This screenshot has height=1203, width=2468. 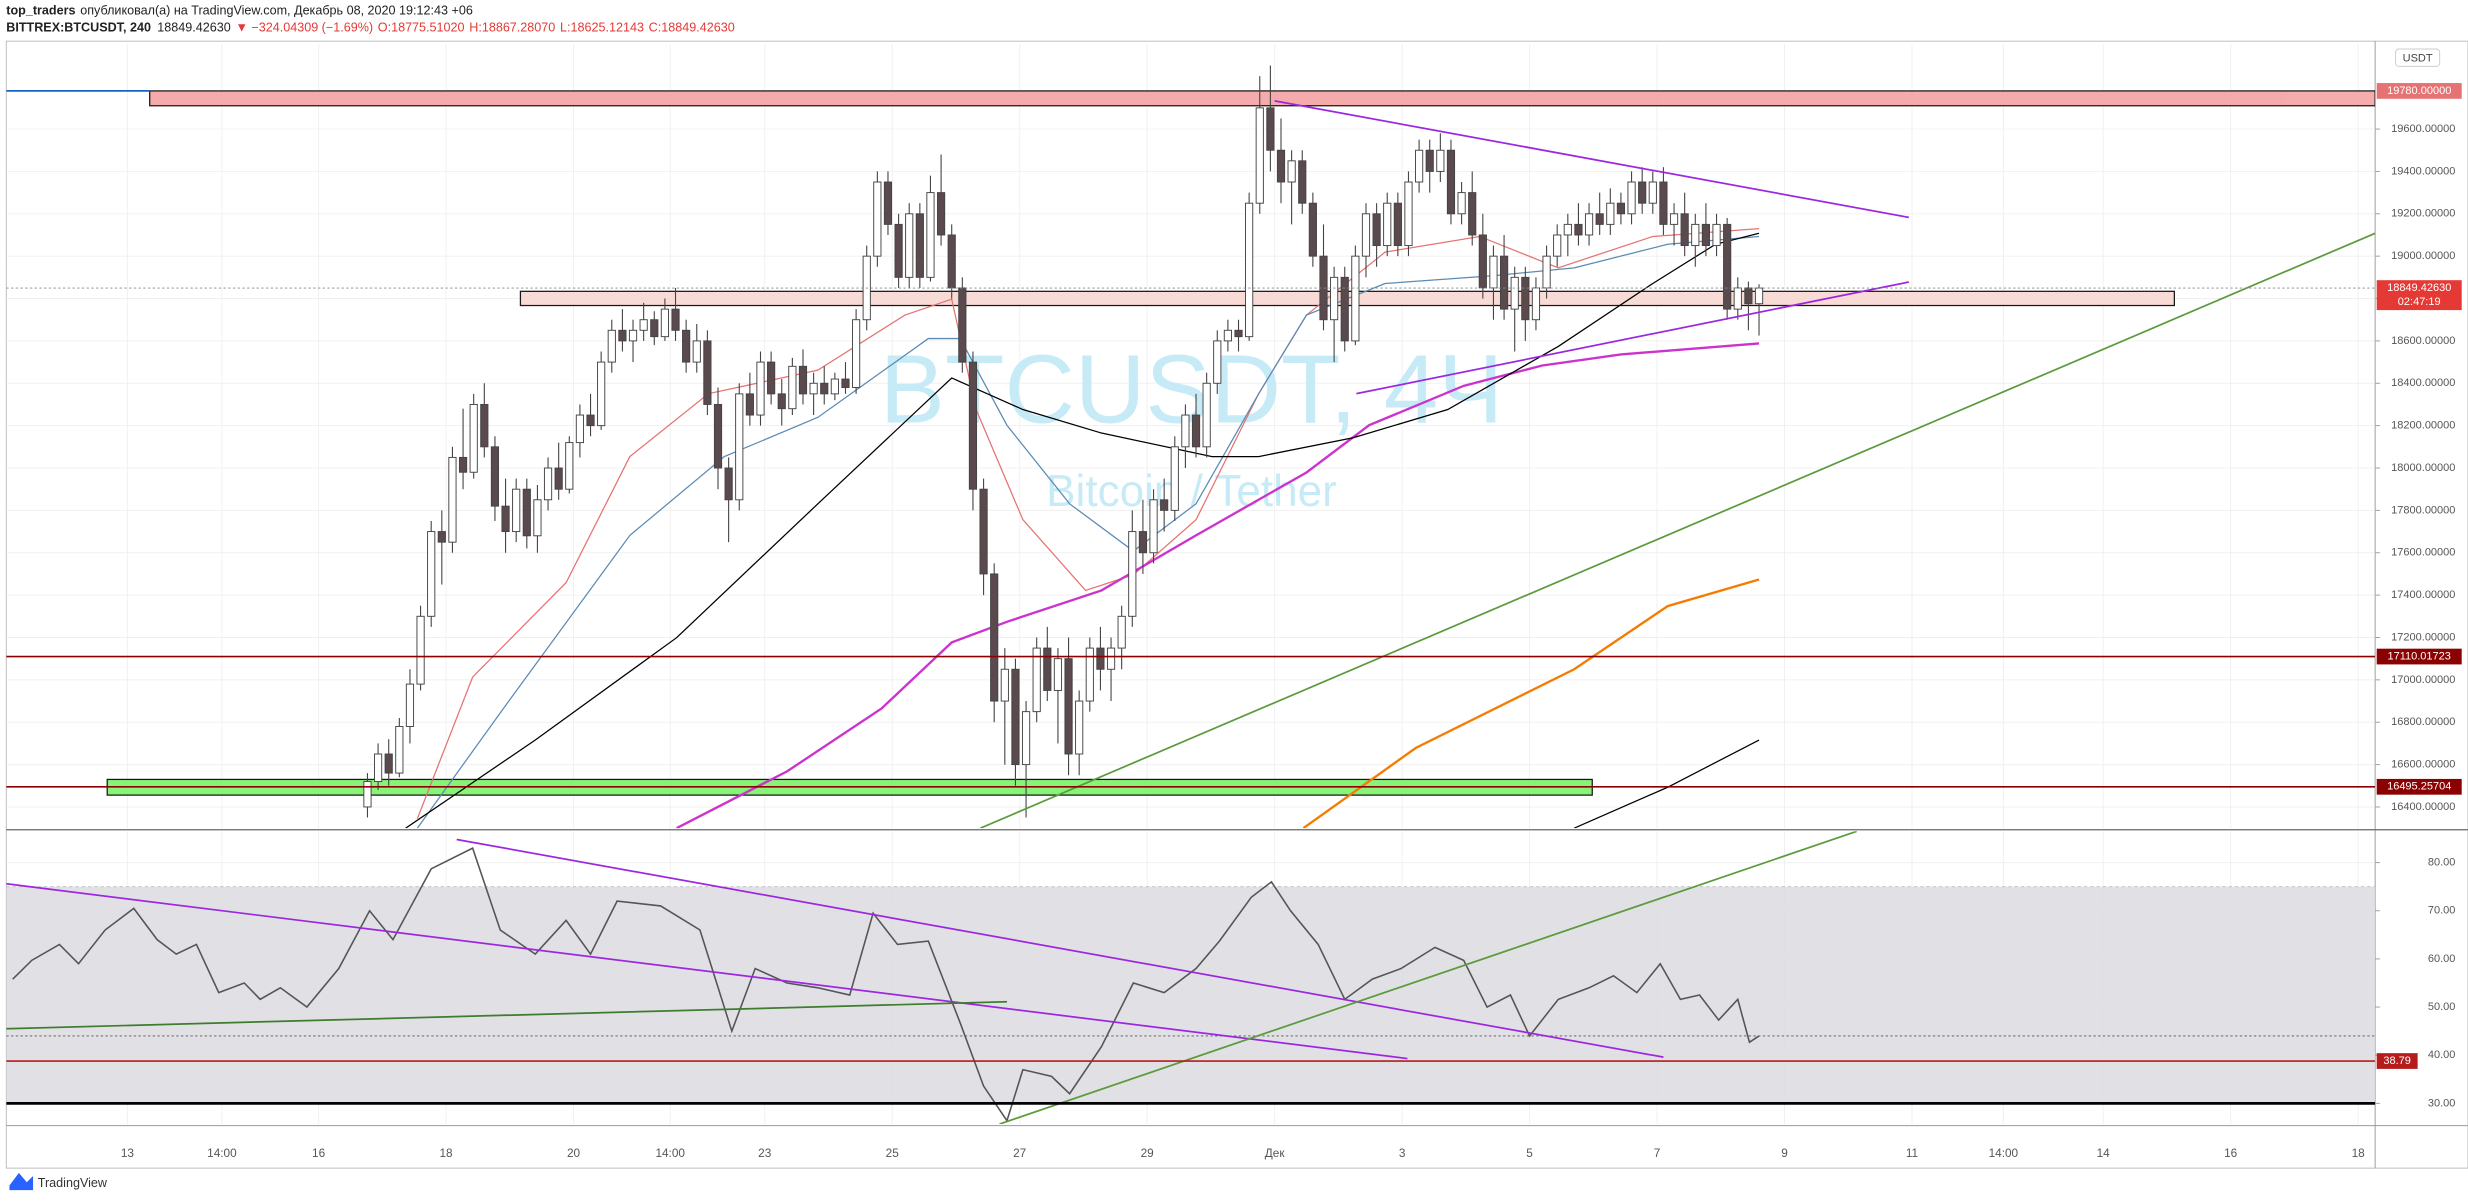 What do you see at coordinates (2423, 214) in the screenshot?
I see `y-tick-label: 19200.00000` at bounding box center [2423, 214].